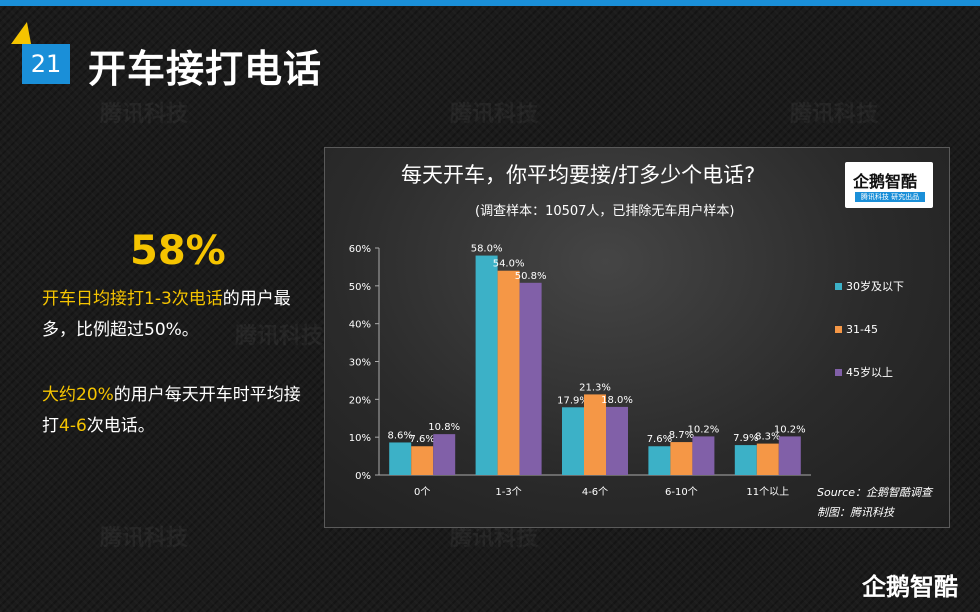  What do you see at coordinates (875, 492) in the screenshot?
I see `source-line: Source：企鹅智酷调查` at bounding box center [875, 492].